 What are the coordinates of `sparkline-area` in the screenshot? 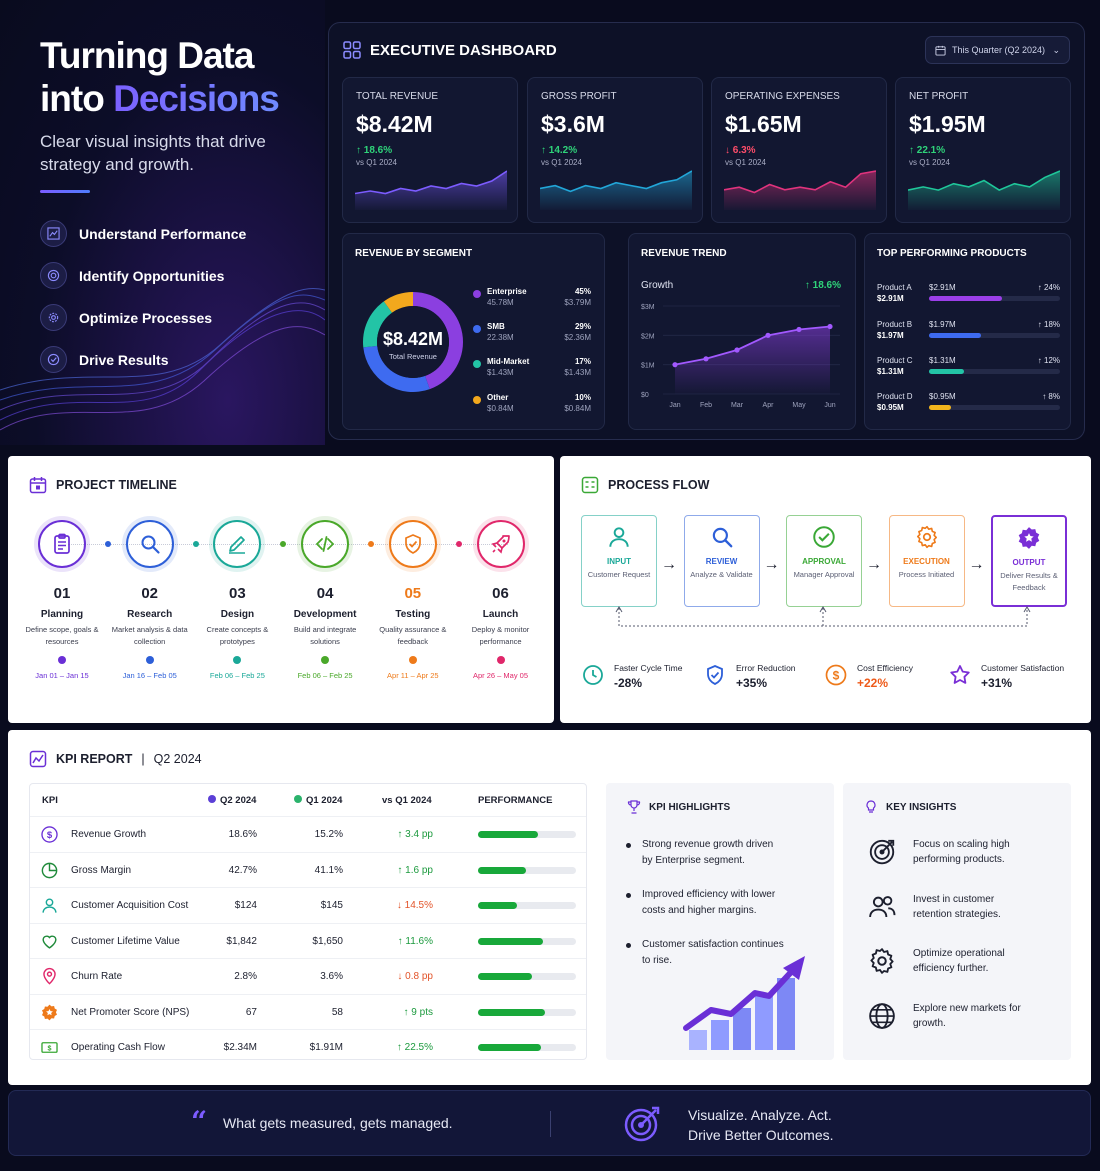 It's located at (431, 190).